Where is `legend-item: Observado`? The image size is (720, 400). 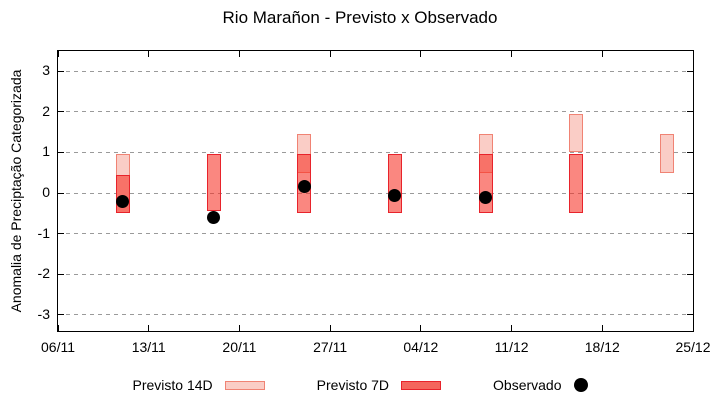 legend-item: Observado is located at coordinates (540, 385).